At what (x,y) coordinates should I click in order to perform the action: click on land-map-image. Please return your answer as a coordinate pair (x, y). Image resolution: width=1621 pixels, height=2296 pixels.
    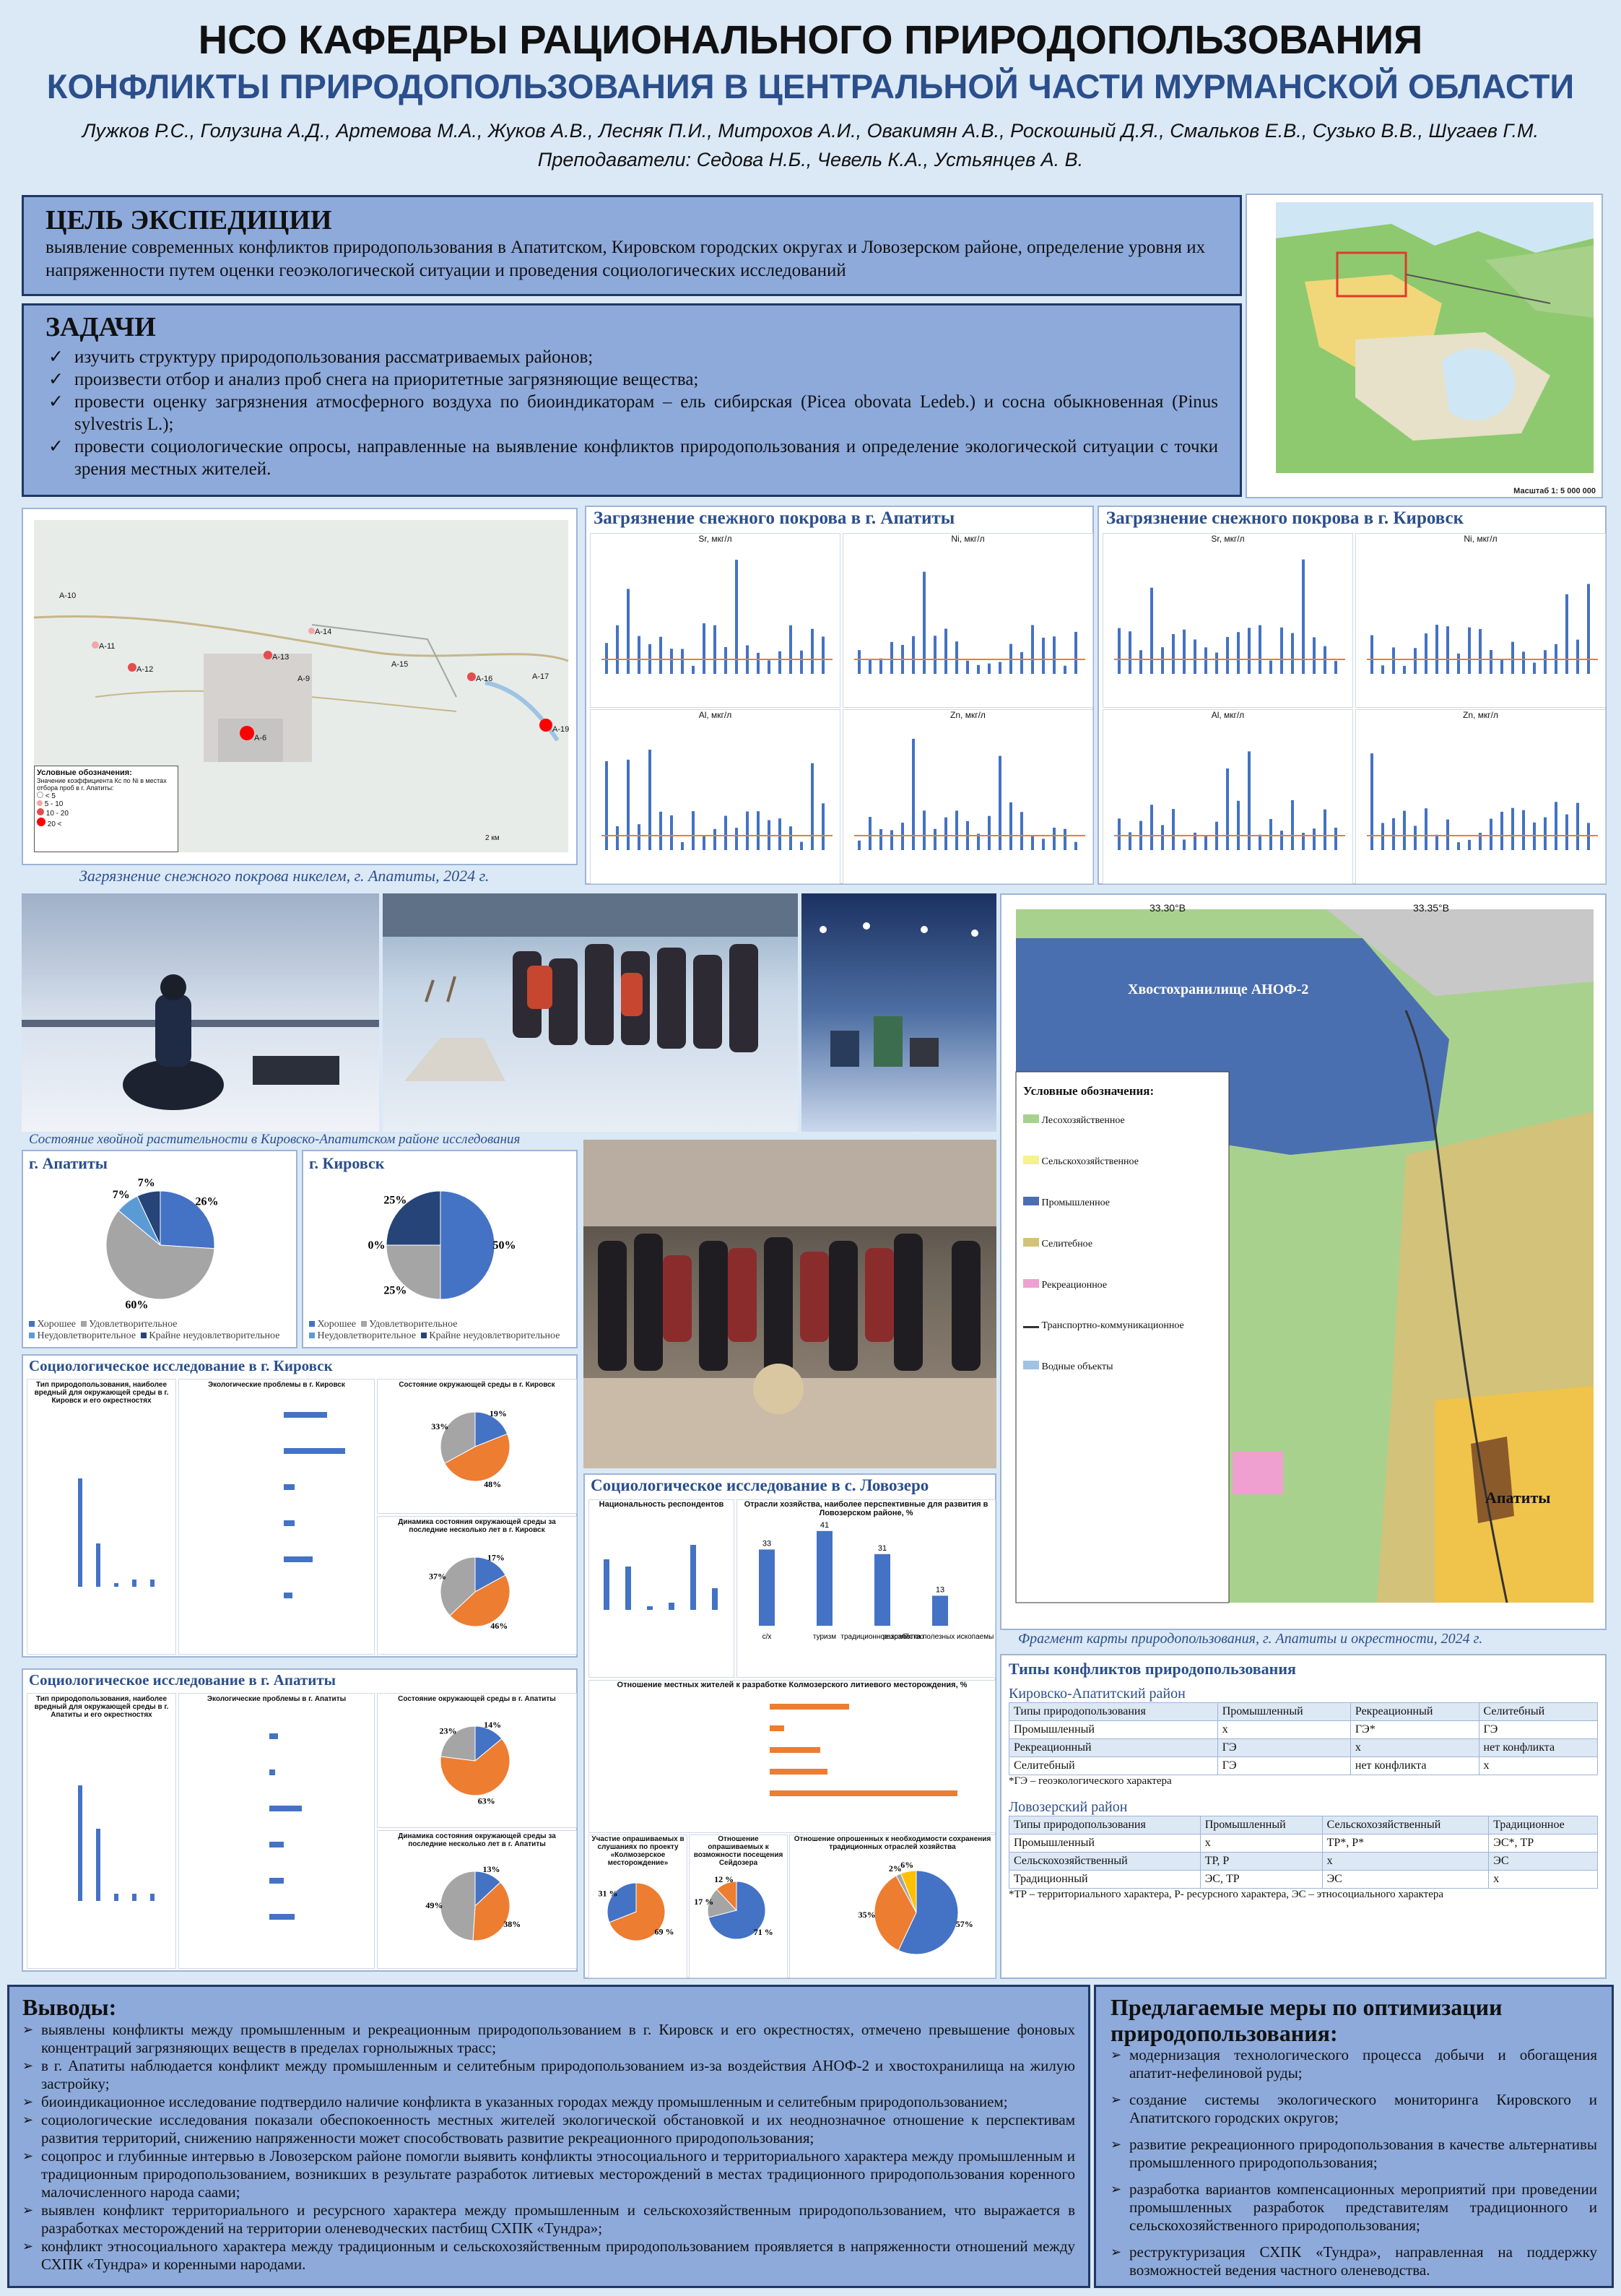
    Looking at the image, I should click on (1304, 1256).